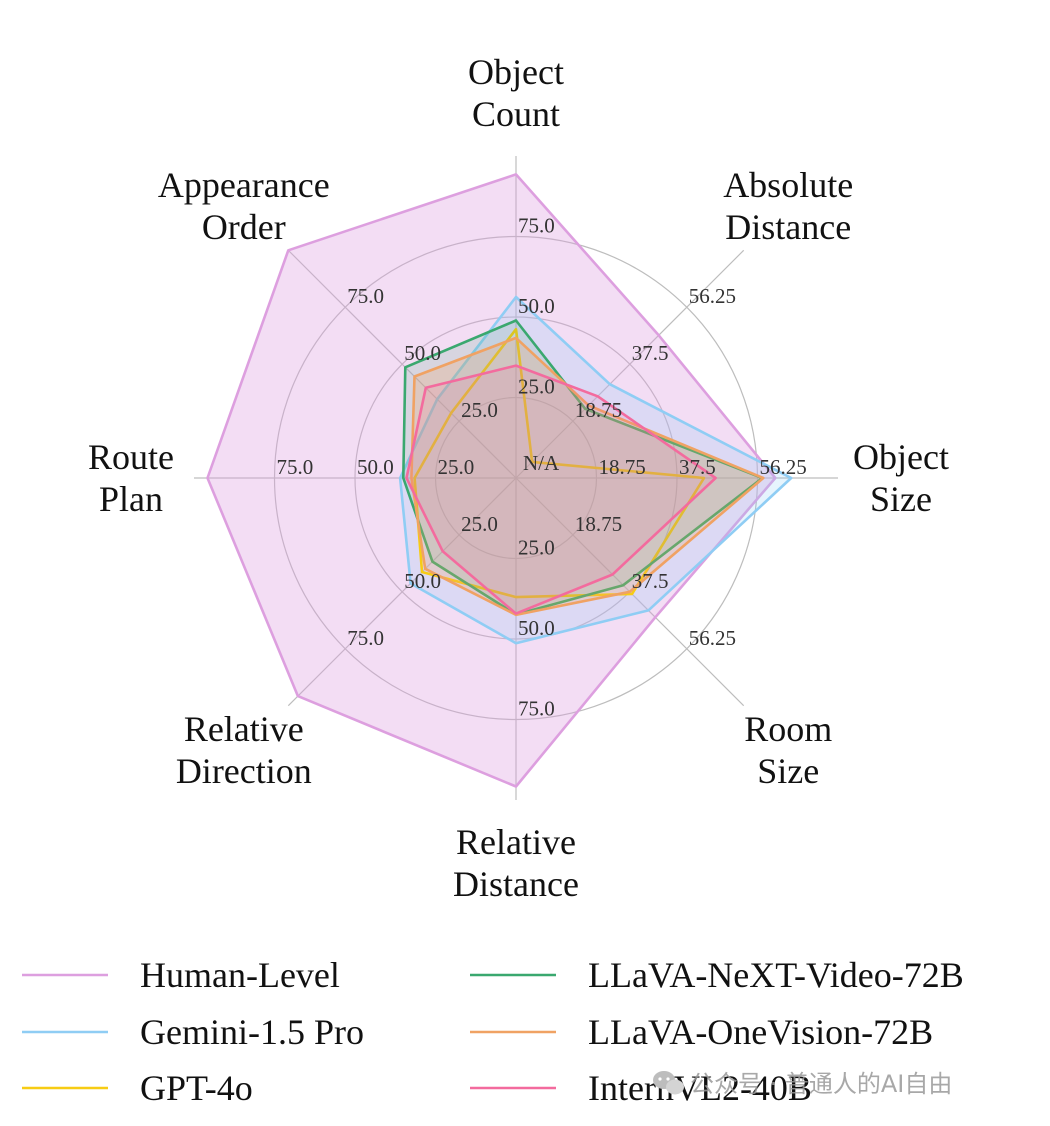  Describe the element at coordinates (516, 863) in the screenshot. I see `axis-label-relative-distance: Relative Distance` at that location.